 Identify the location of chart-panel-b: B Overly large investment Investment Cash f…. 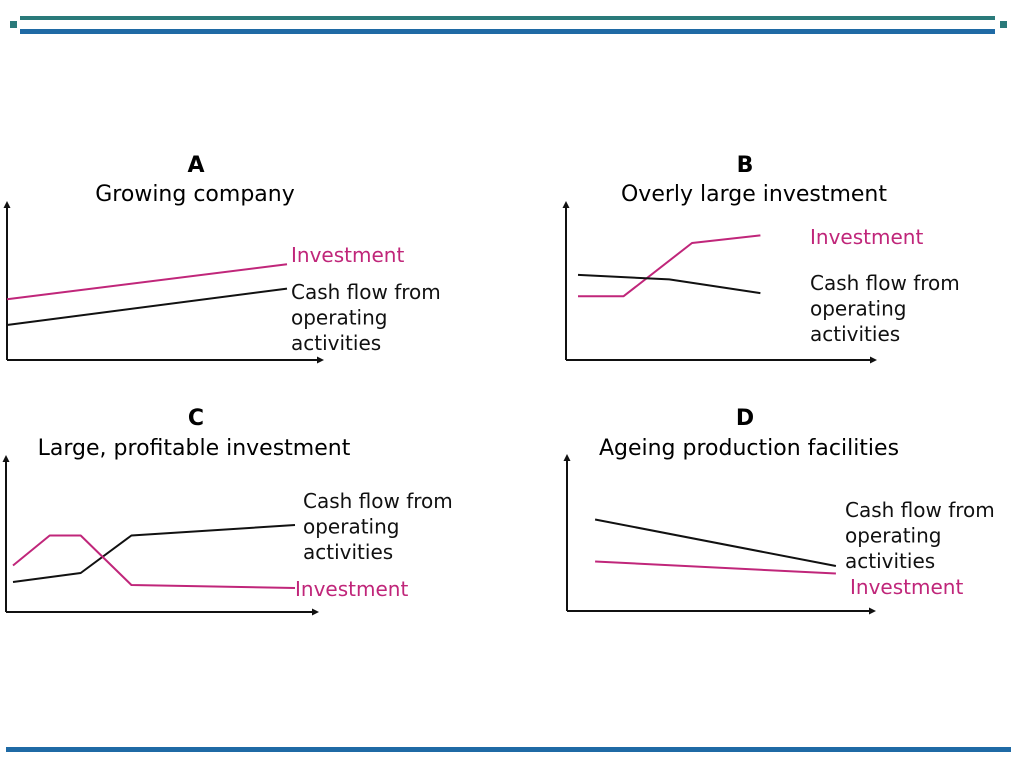
(761, 258).